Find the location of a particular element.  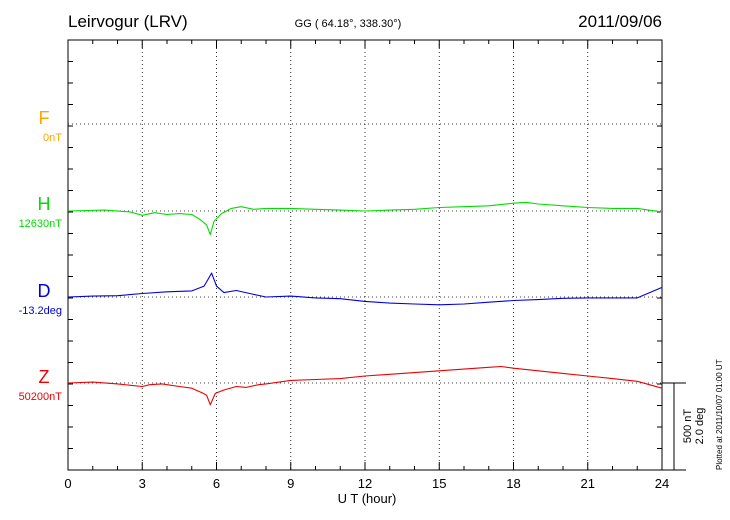

baseline-label-z: 50200nT is located at coordinates (41, 397).